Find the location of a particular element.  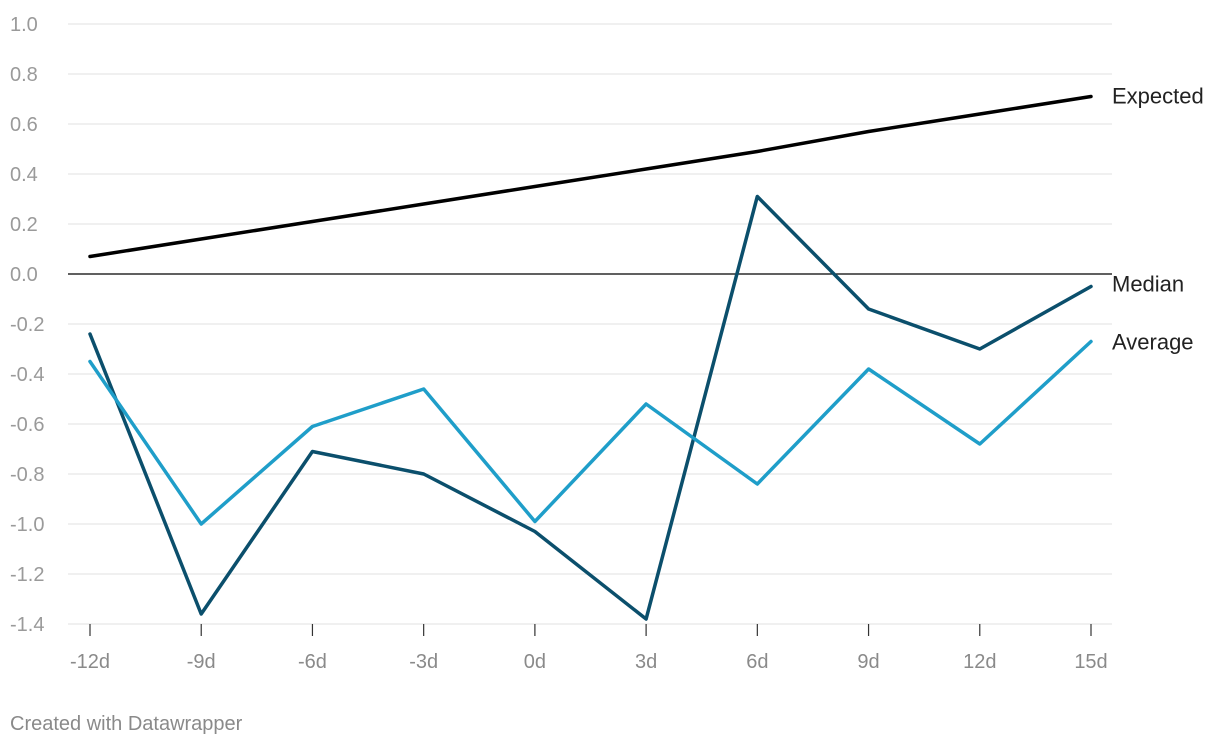

series-labels: Expected Median Average is located at coordinates (1158, 219).